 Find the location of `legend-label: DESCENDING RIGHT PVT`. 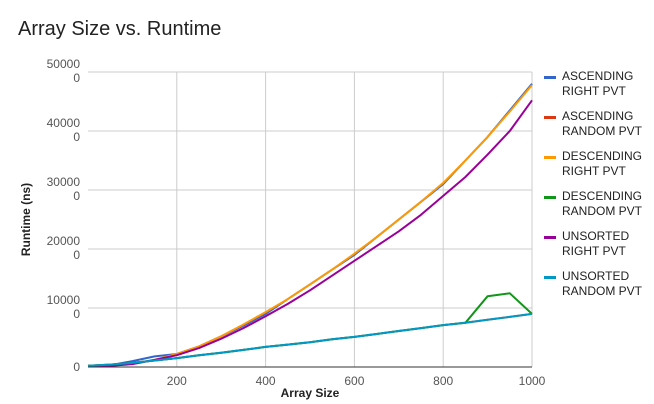

legend-label: DESCENDING RIGHT PVT is located at coordinates (602, 163).